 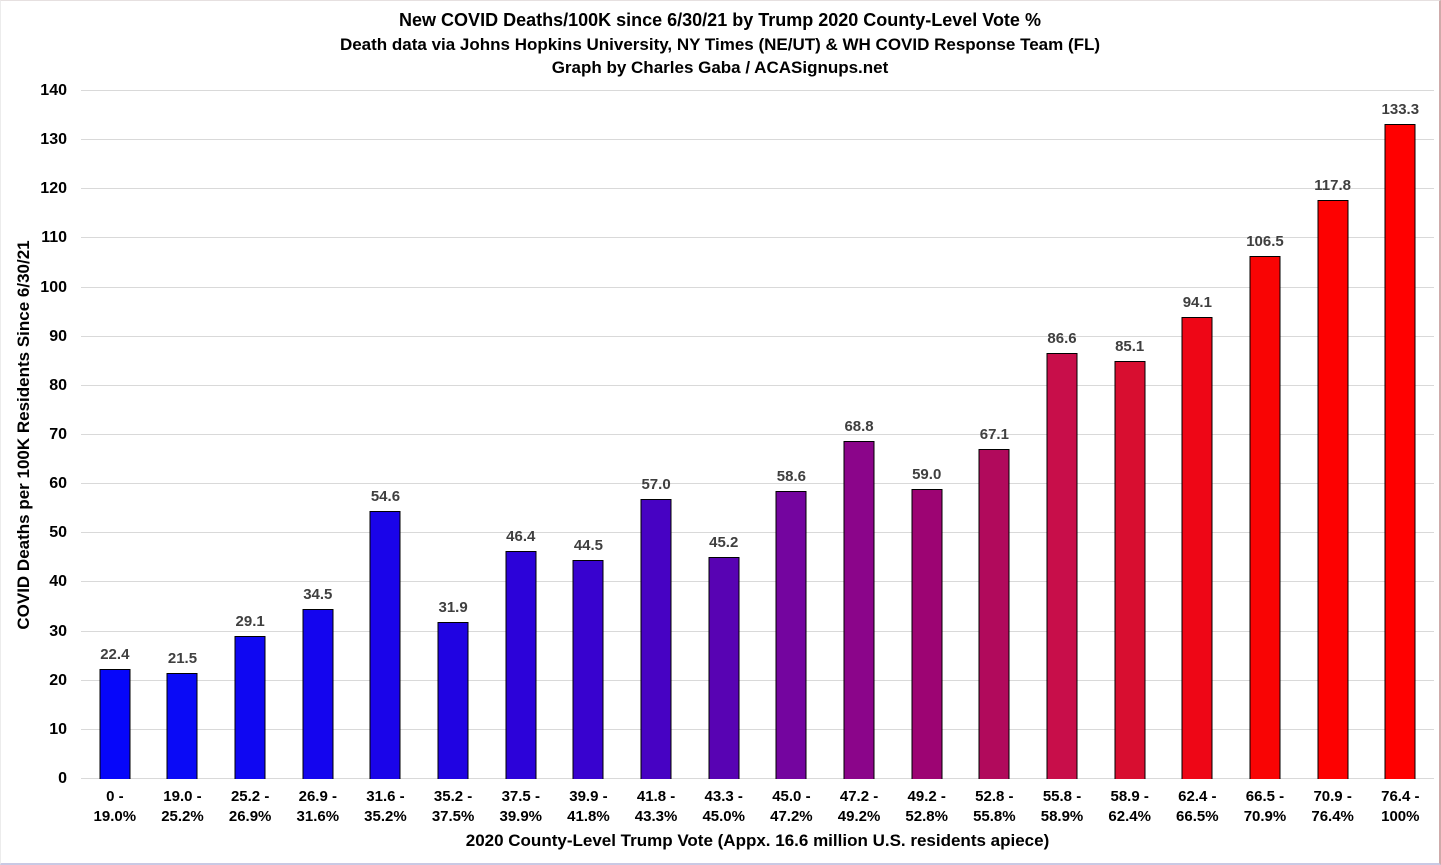 What do you see at coordinates (656, 458) in the screenshot?
I see `bar-slot: 57.0 41.8 -43.3%` at bounding box center [656, 458].